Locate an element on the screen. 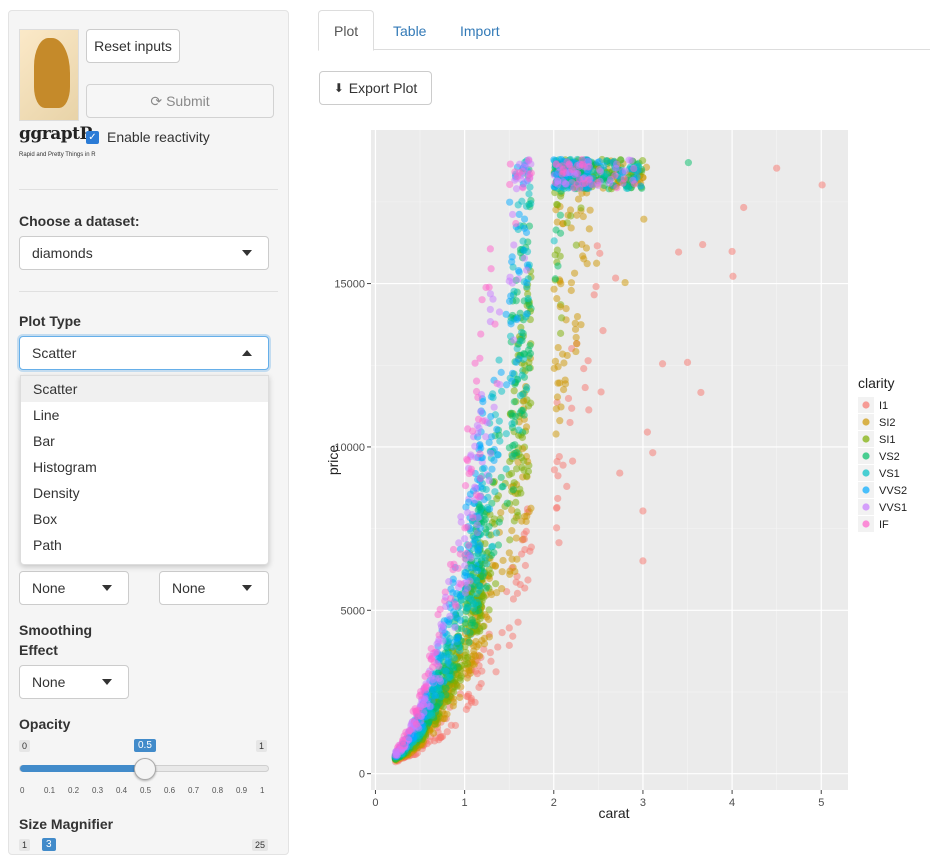 The height and width of the screenshot is (855, 935). plot-type-option-scatter: Scatter is located at coordinates (144, 389).